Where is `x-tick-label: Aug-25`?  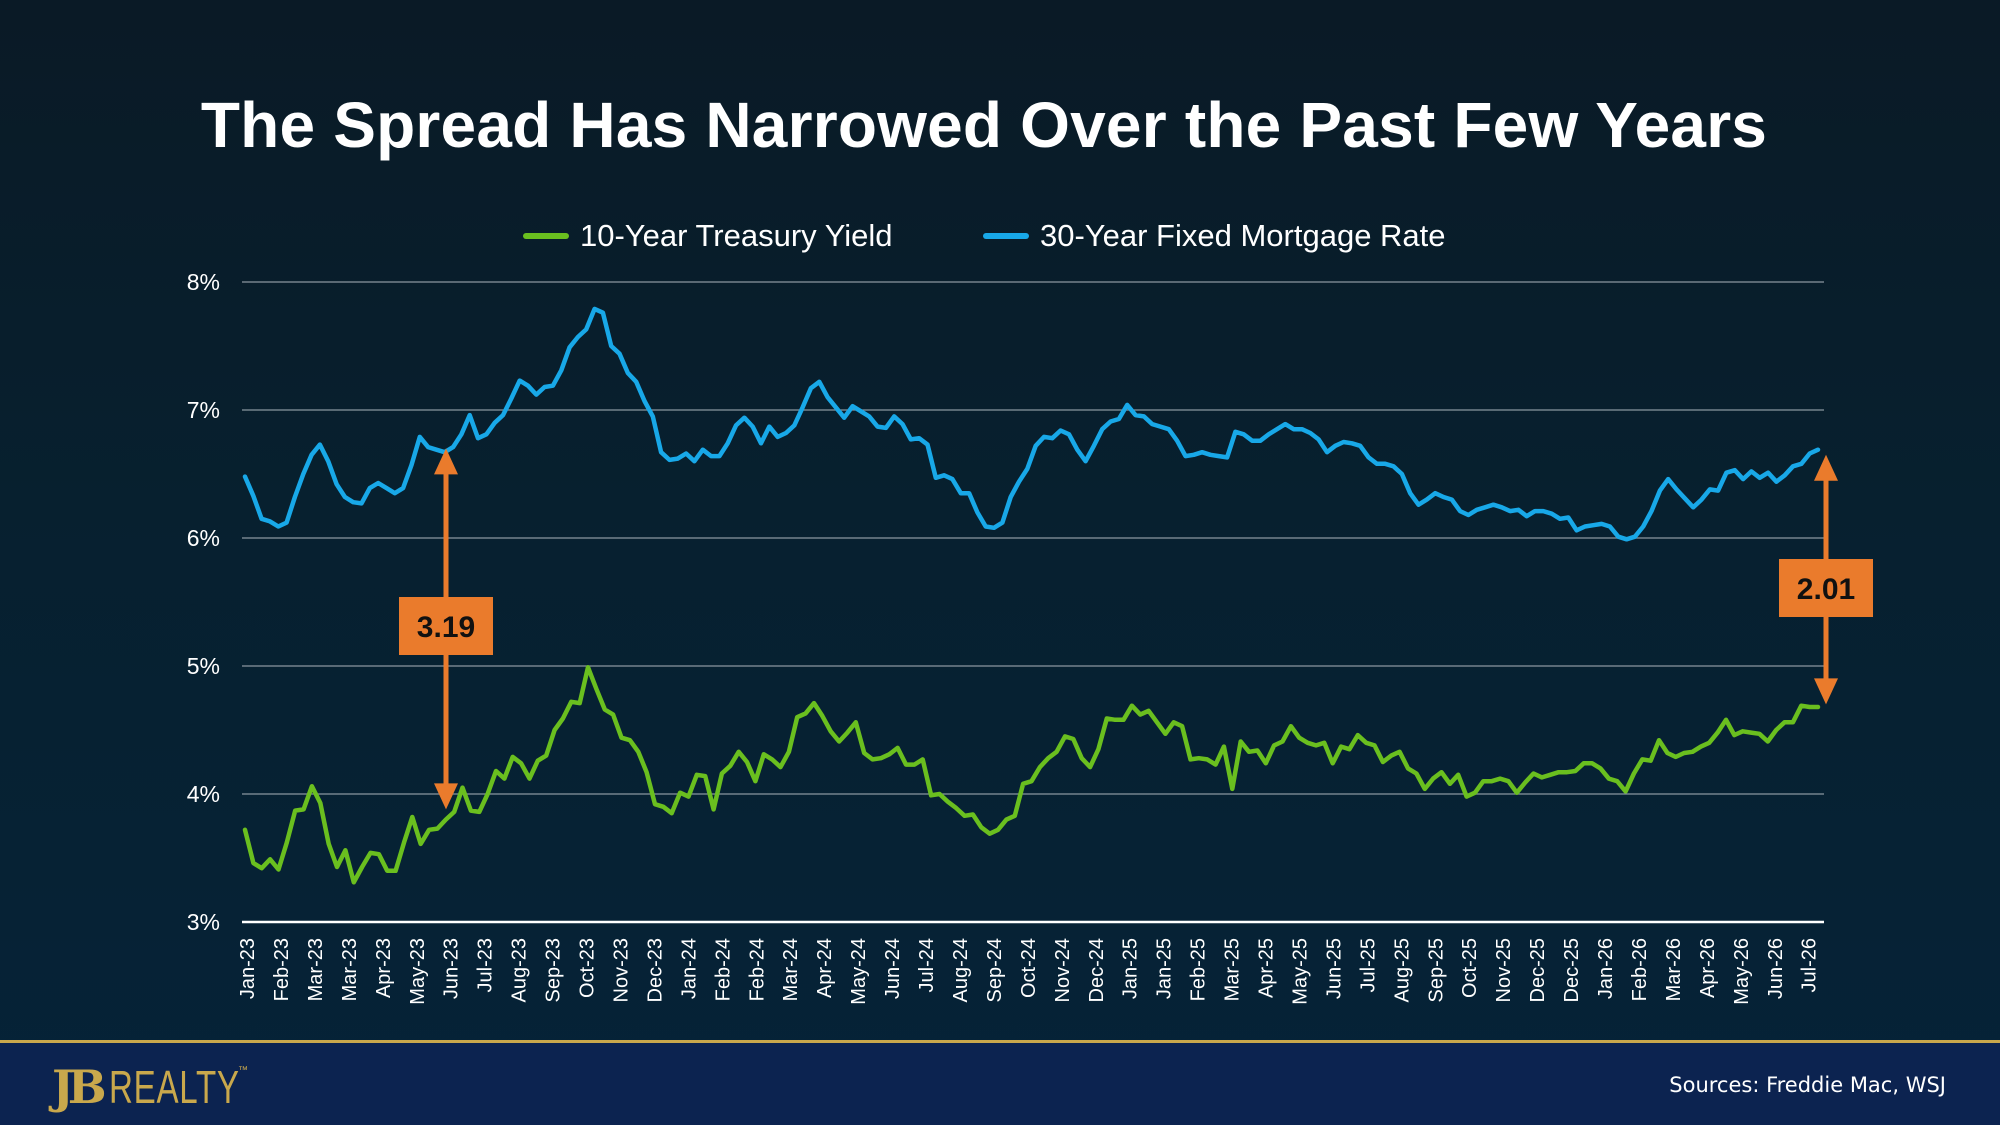 x-tick-label: Aug-25 is located at coordinates (1402, 970).